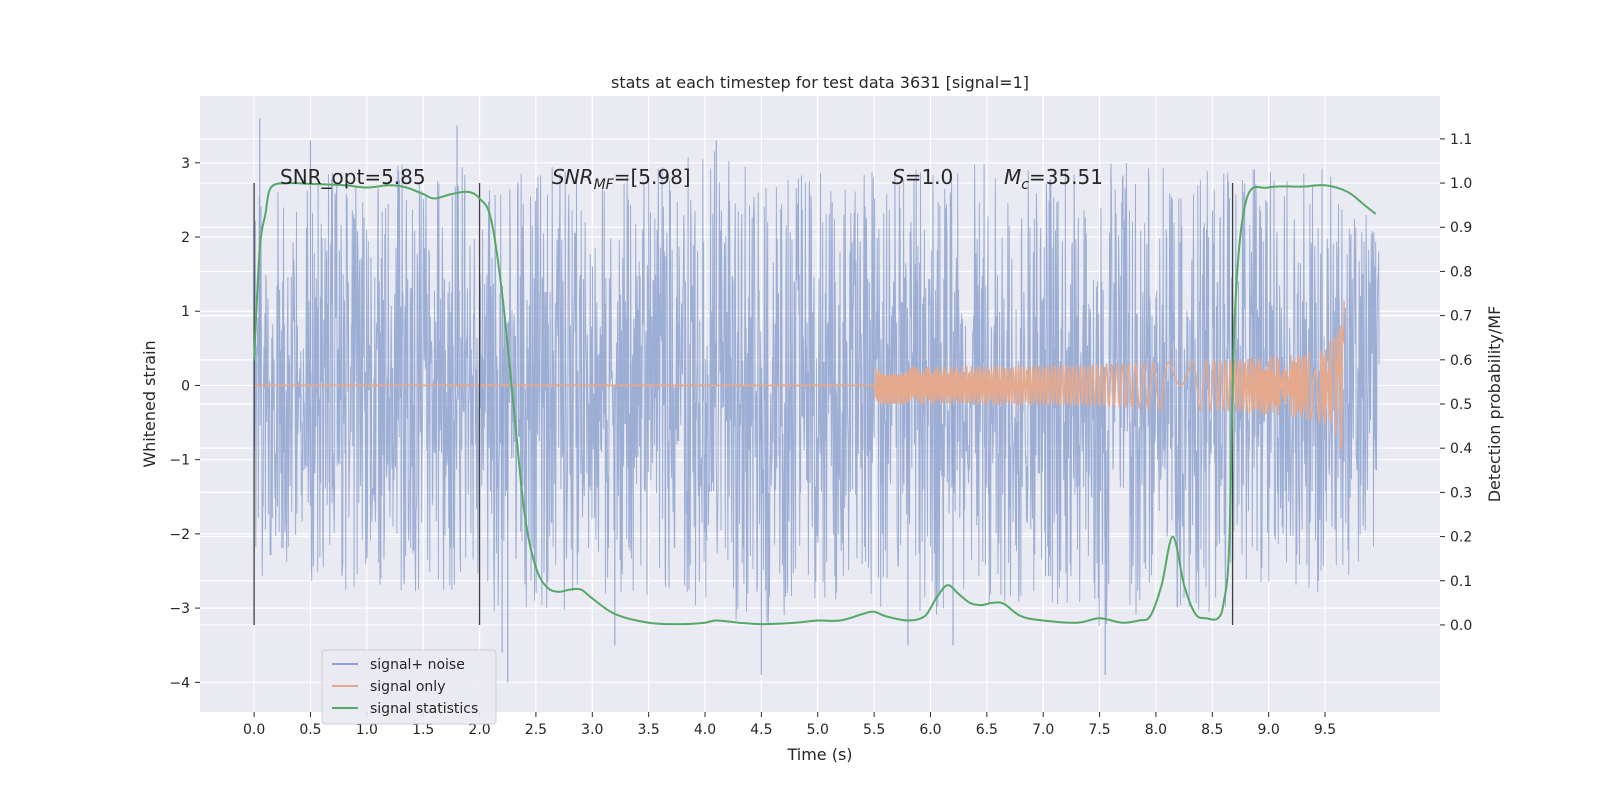 The image size is (1600, 800). I want to click on y2-tick-label: 0.4, so click(1461, 449).